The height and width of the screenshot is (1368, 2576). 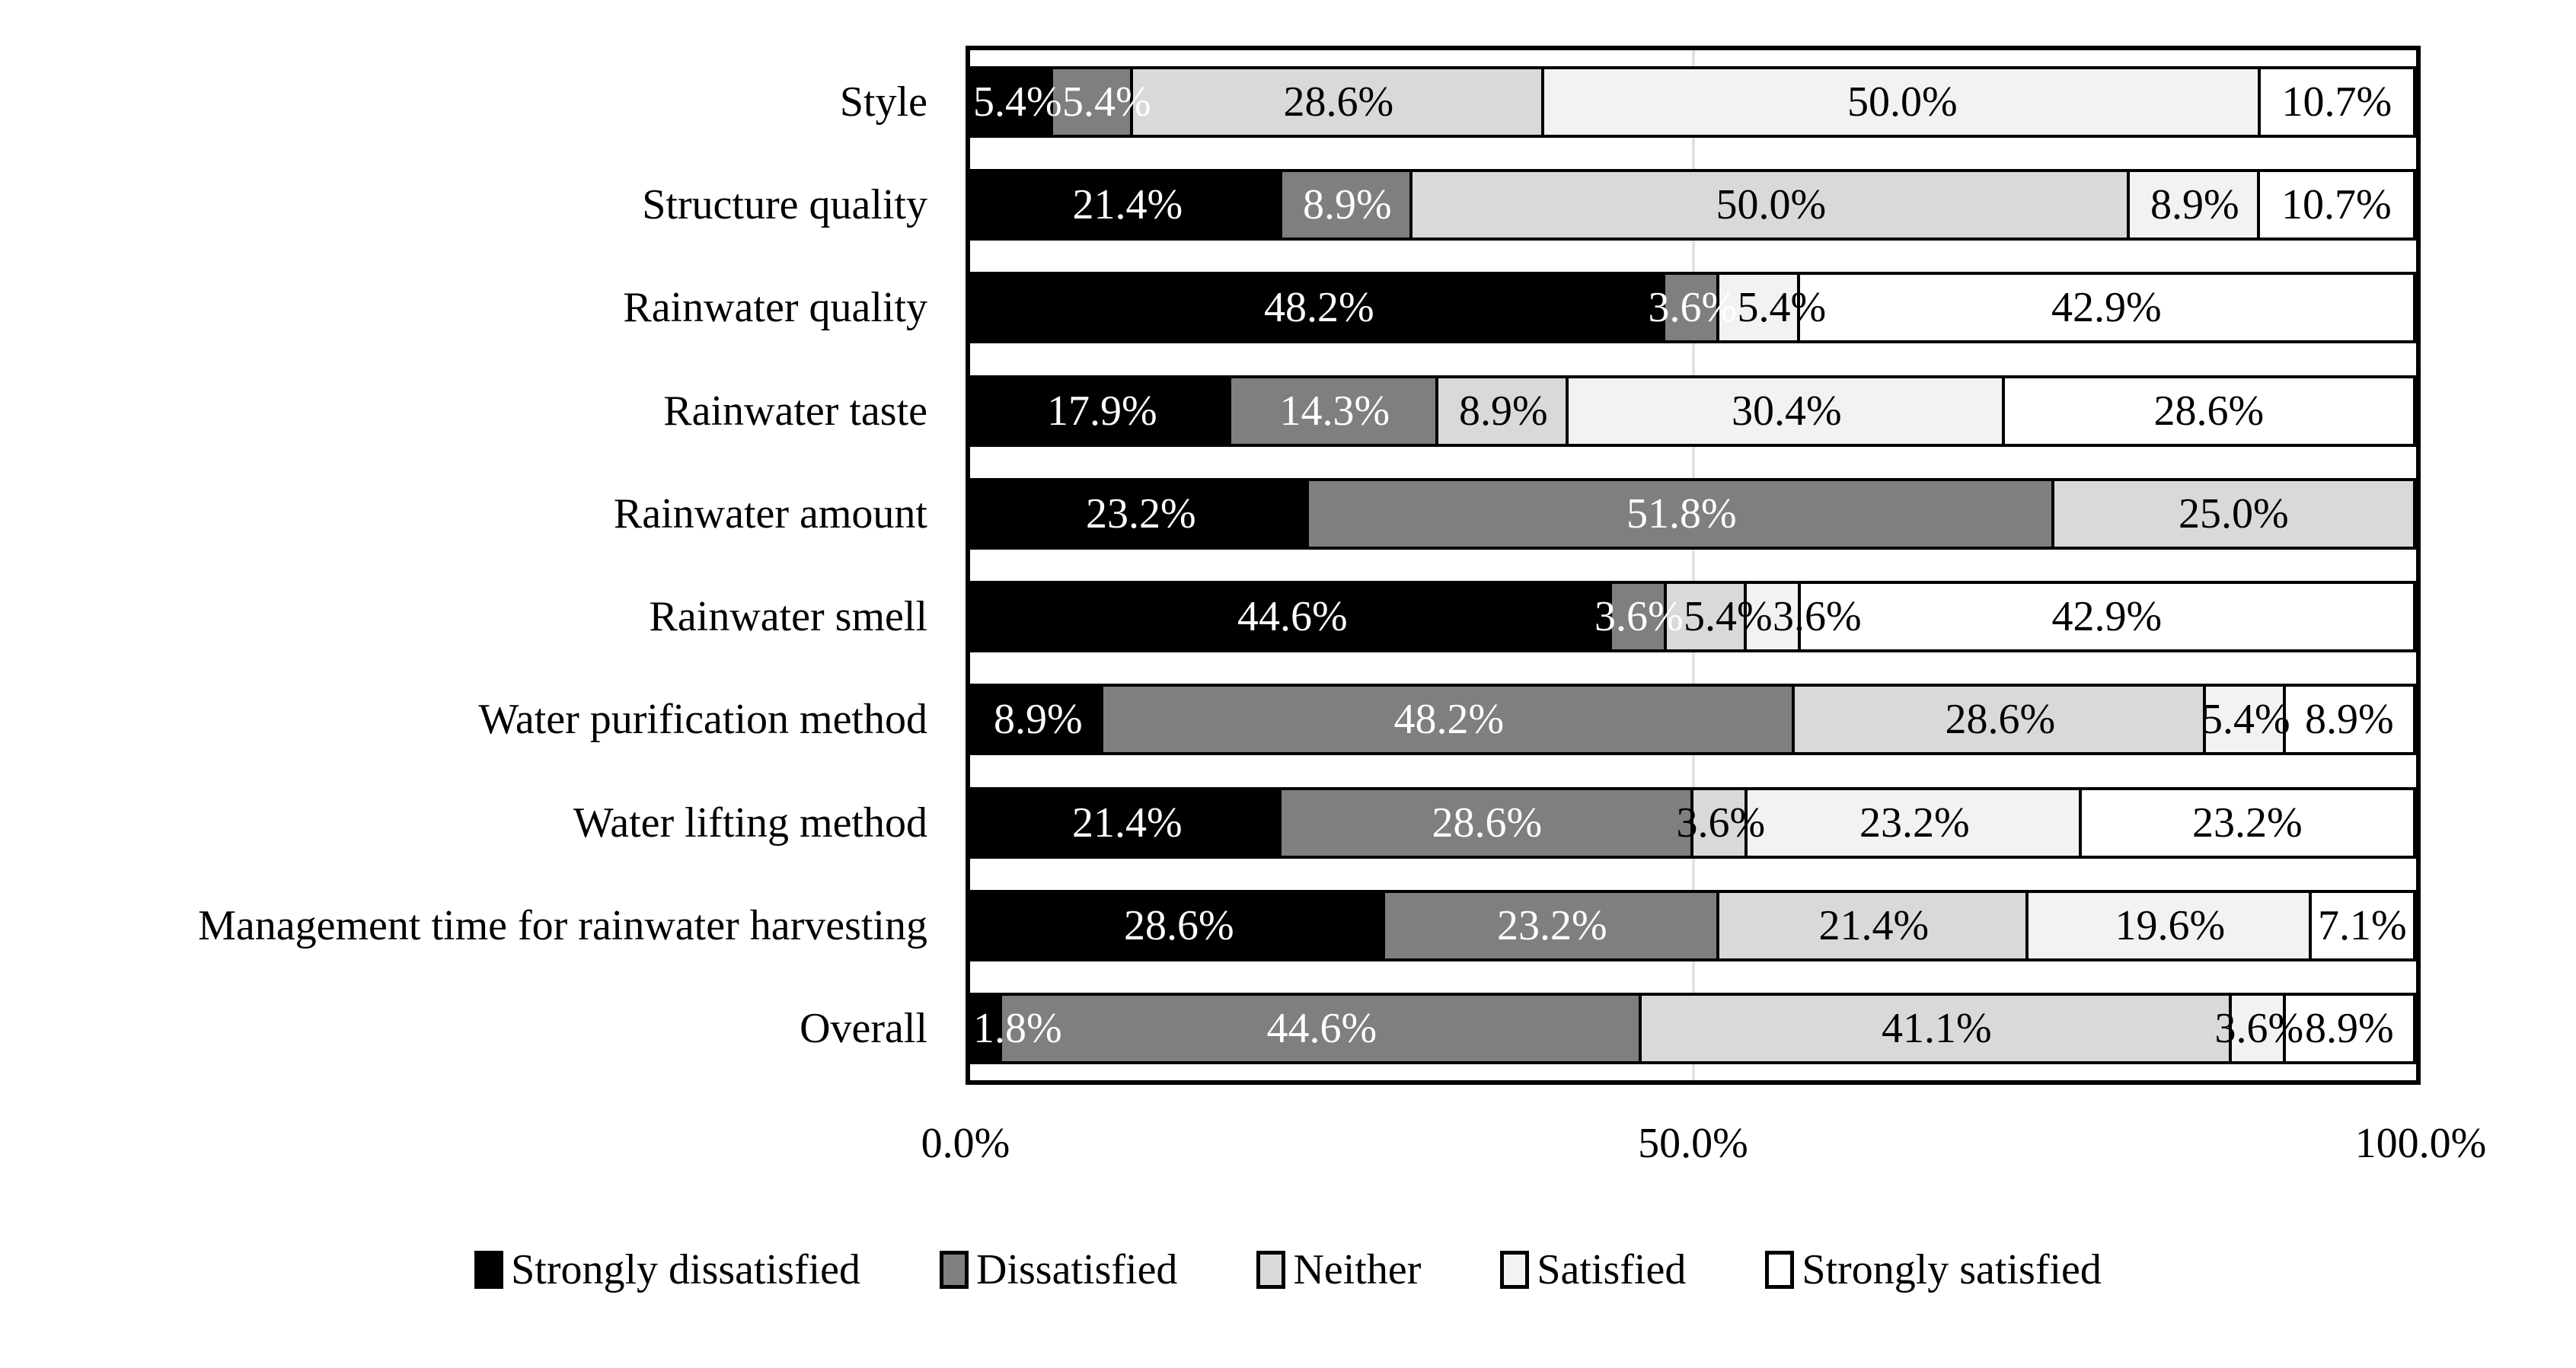 I want to click on gridline-50pct, so click(x=1693, y=565).